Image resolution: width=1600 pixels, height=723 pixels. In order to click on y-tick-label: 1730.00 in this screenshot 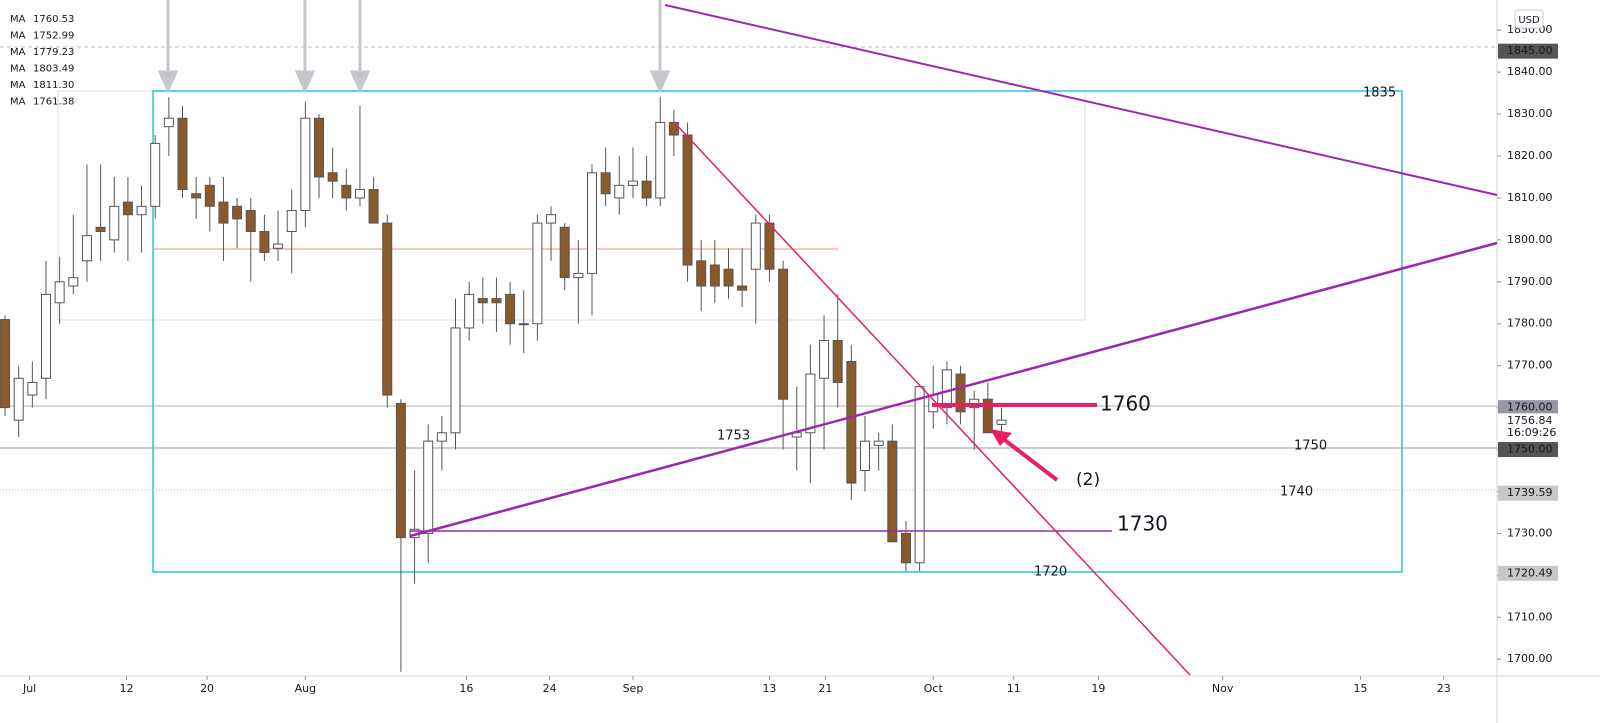, I will do `click(1530, 532)`.